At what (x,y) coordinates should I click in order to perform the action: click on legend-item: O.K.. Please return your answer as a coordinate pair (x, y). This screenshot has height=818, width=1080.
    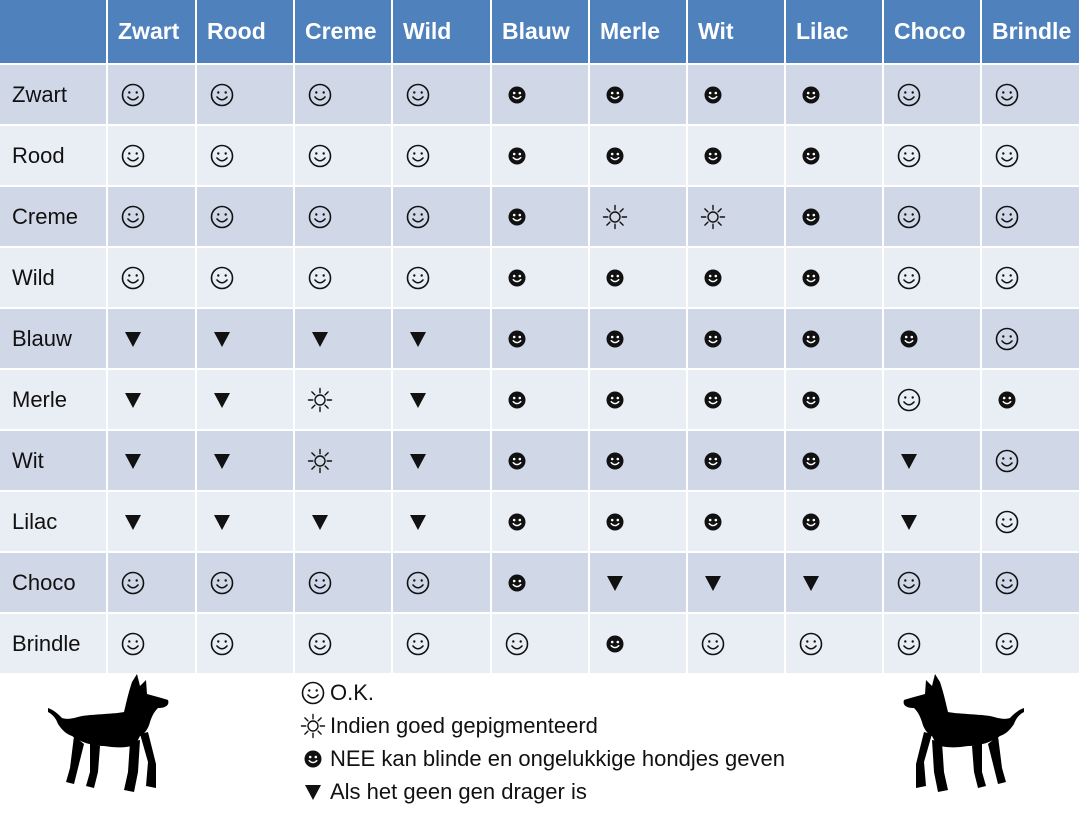
    Looking at the image, I should click on (600, 692).